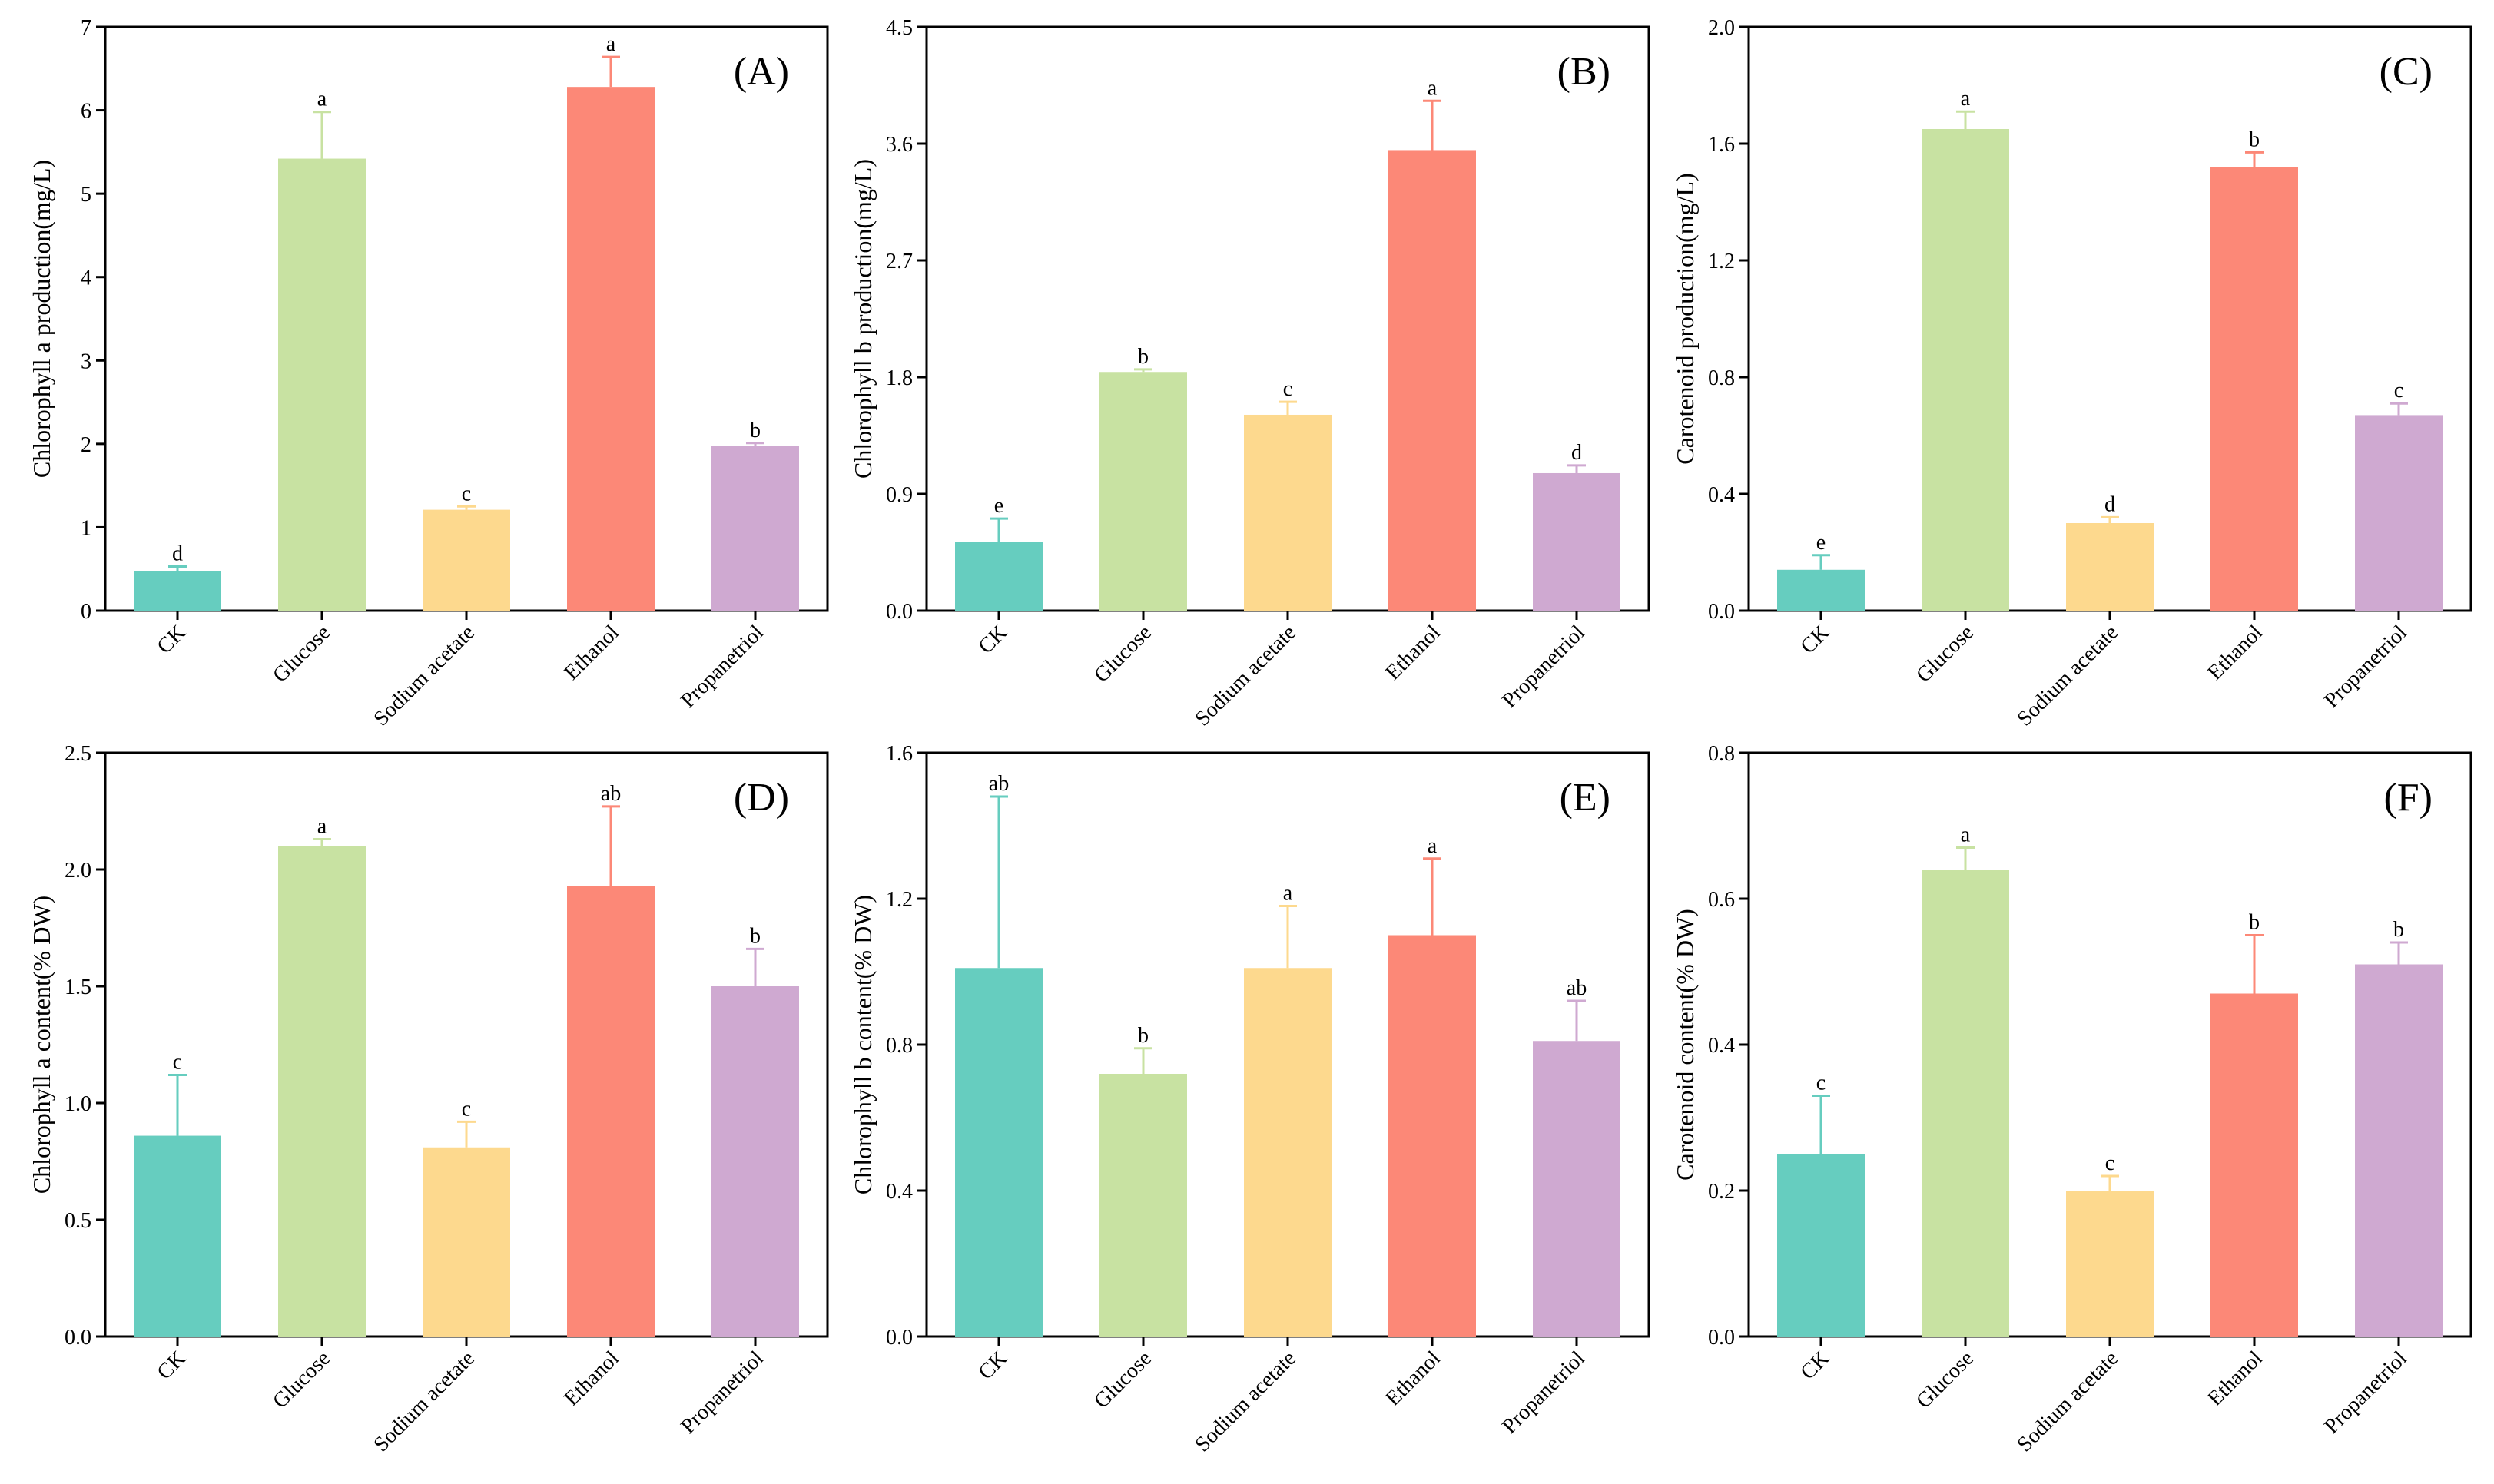 The width and height of the screenshot is (2494, 1484). What do you see at coordinates (1584, 72) in the screenshot?
I see `panel-label: (B)` at bounding box center [1584, 72].